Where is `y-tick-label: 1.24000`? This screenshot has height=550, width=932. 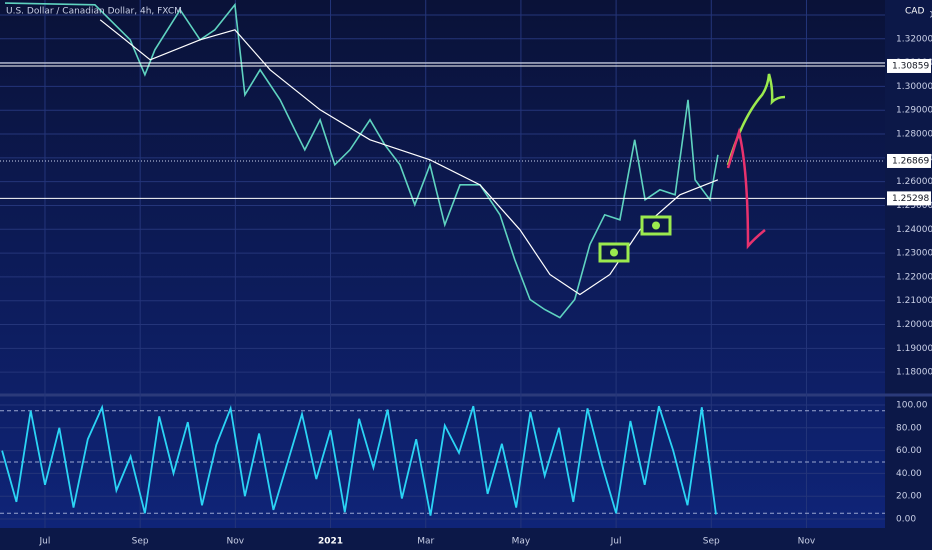 y-tick-label: 1.24000 is located at coordinates (914, 230).